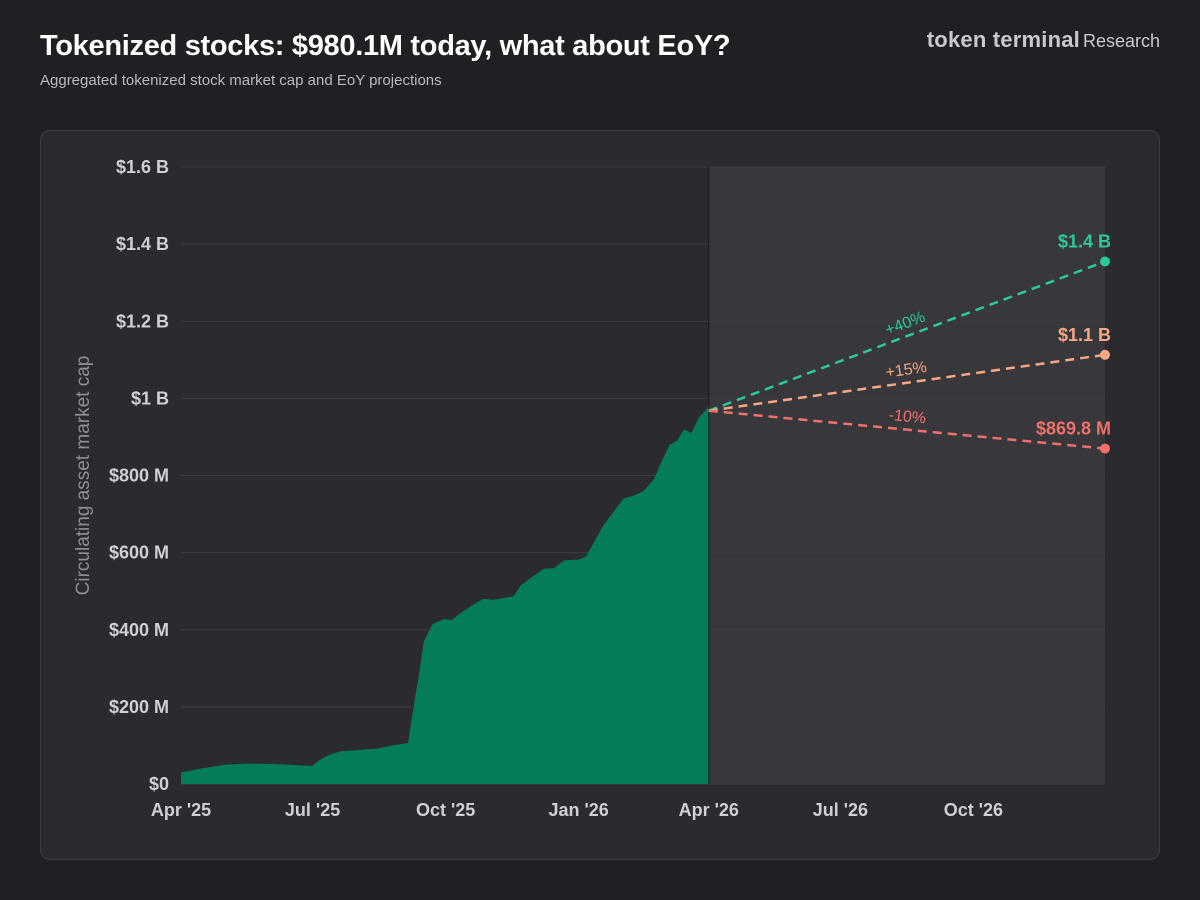  I want to click on projection-pct-label: -10%, so click(907, 417).